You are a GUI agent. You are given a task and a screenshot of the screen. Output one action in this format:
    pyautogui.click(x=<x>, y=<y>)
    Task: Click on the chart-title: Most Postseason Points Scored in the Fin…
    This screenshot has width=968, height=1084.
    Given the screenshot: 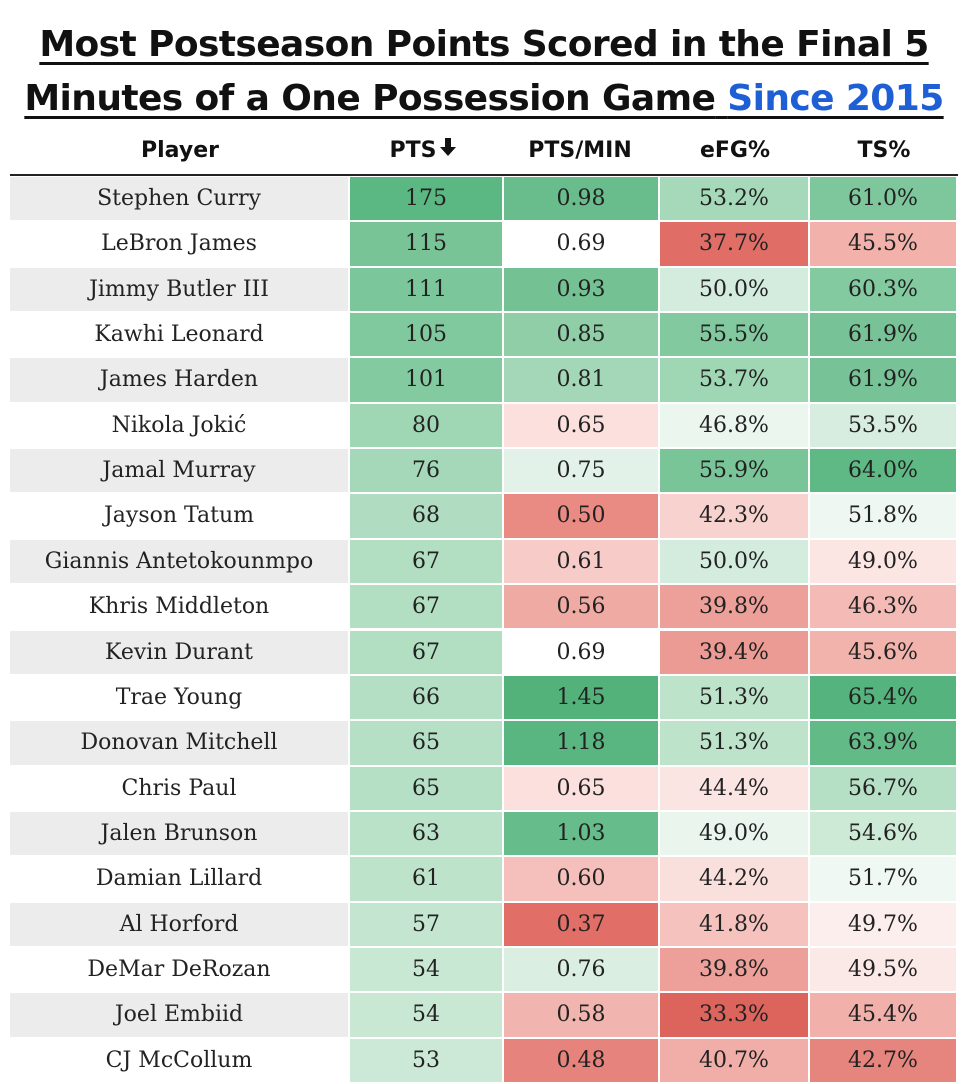 What is the action you would take?
    pyautogui.click(x=484, y=72)
    